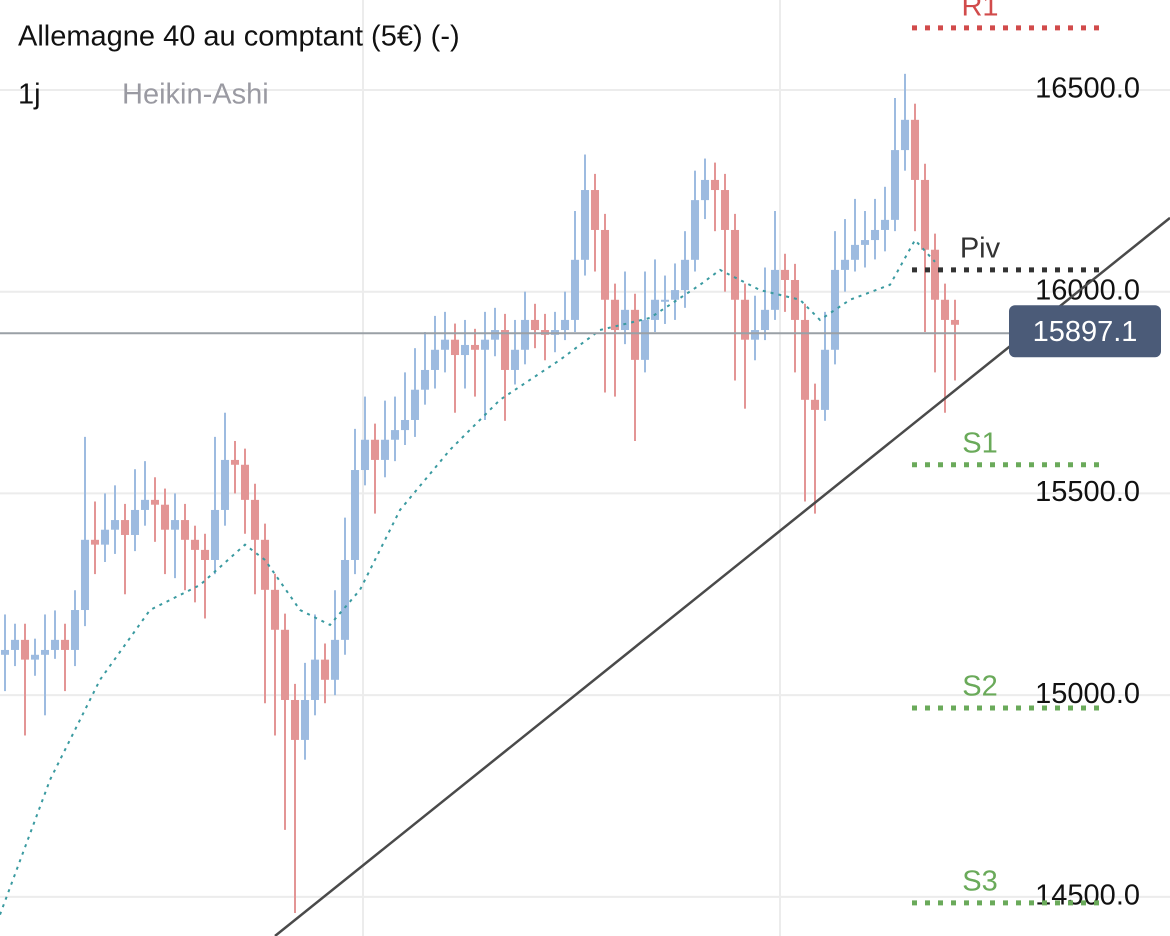 The height and width of the screenshot is (936, 1170). I want to click on y-tick-label: 14500.0, so click(1087, 896).